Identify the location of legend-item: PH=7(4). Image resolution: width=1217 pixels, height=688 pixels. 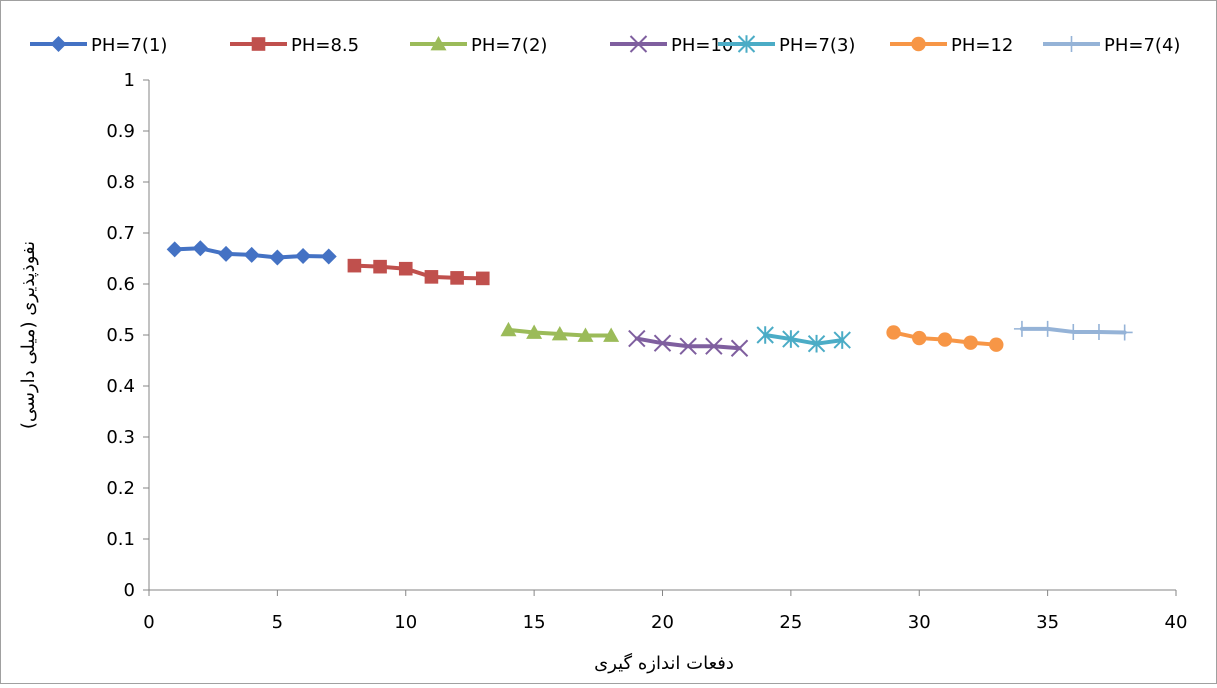
(1111, 45).